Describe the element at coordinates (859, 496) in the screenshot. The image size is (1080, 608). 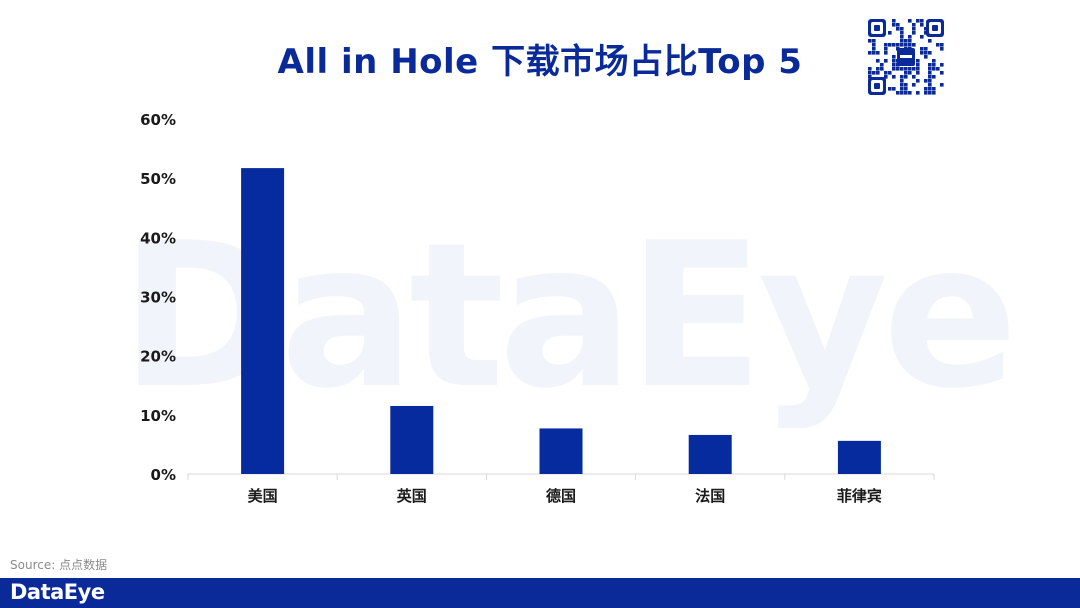
I see `x-tick-label: 菲律宾` at that location.